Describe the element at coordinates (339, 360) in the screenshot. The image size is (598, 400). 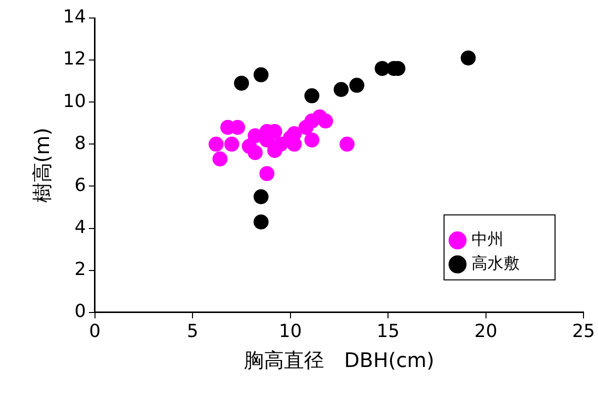
I see `x-axis-title: 胸高直径 DBH(cm)` at that location.